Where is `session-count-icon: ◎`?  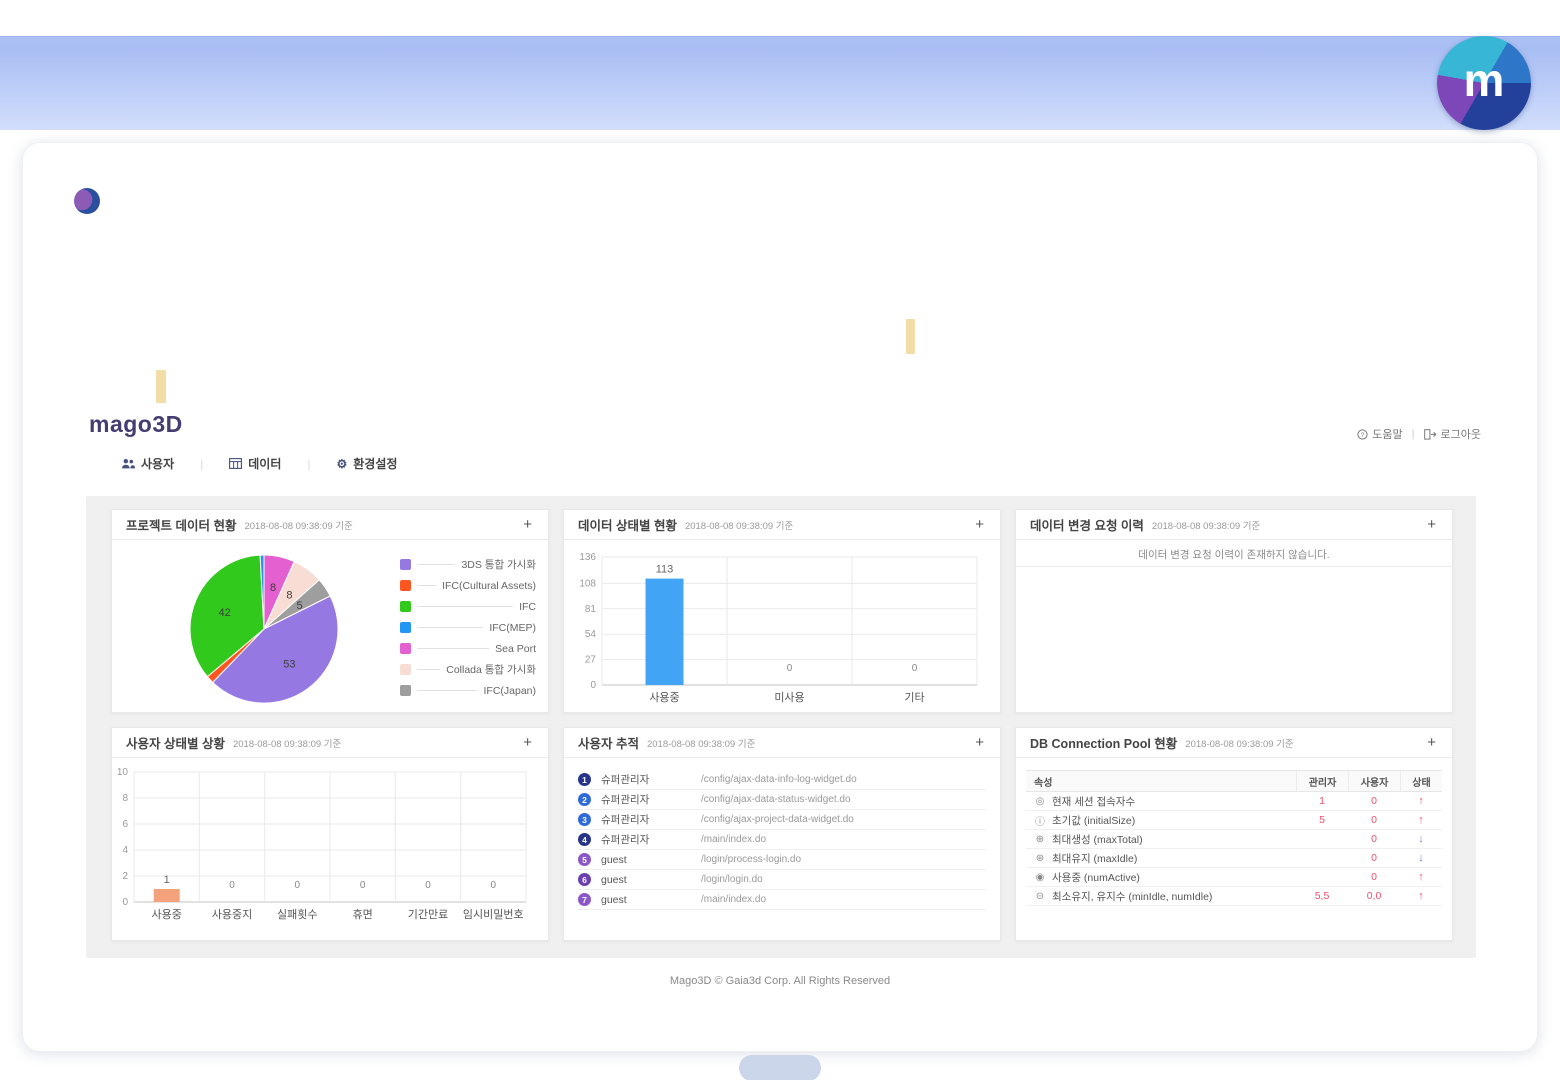
session-count-icon: ◎ is located at coordinates (1040, 801).